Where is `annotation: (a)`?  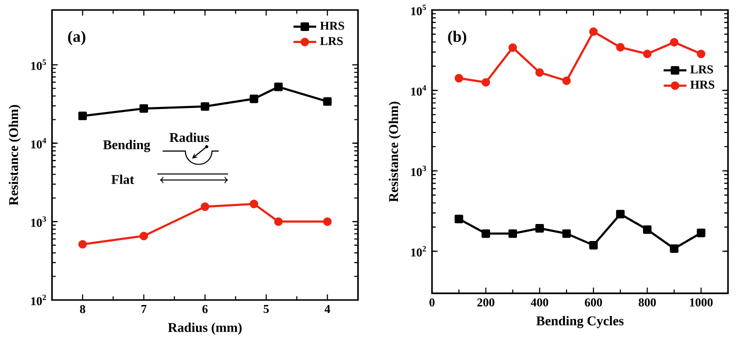 annotation: (a) is located at coordinates (77, 38).